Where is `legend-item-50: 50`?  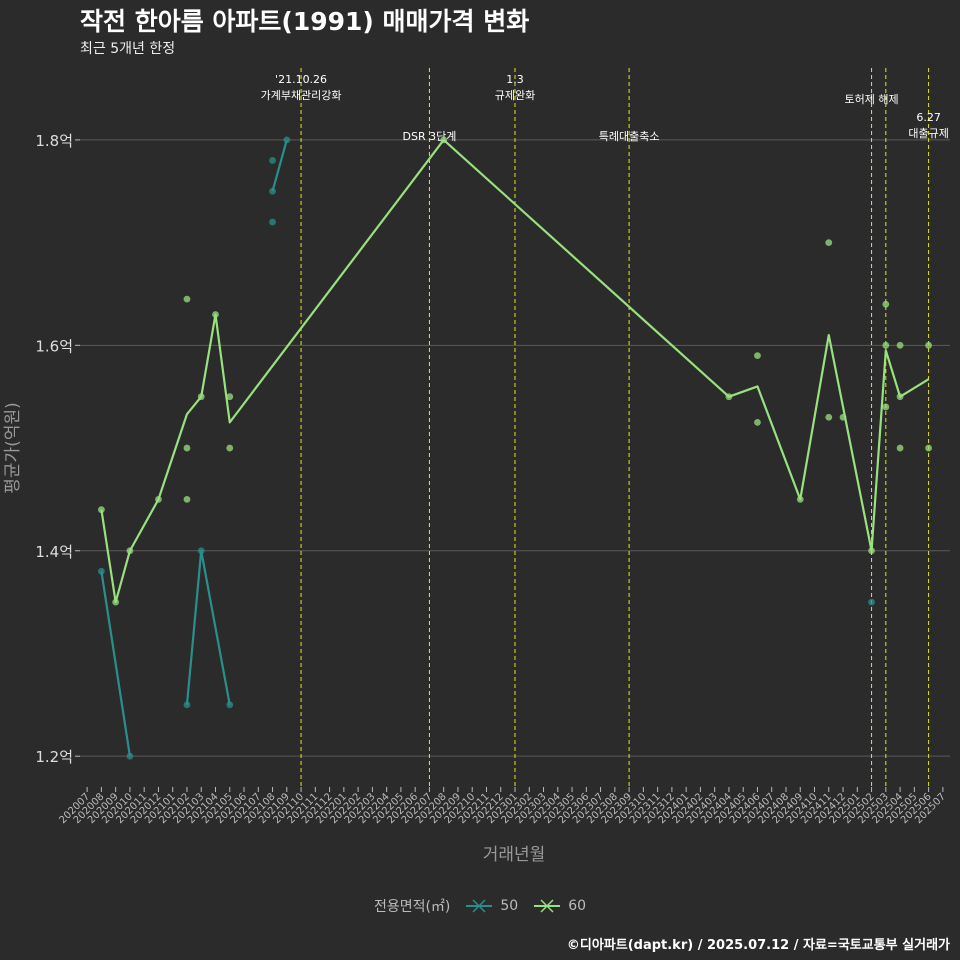
legend-item-50: 50 is located at coordinates (491, 906).